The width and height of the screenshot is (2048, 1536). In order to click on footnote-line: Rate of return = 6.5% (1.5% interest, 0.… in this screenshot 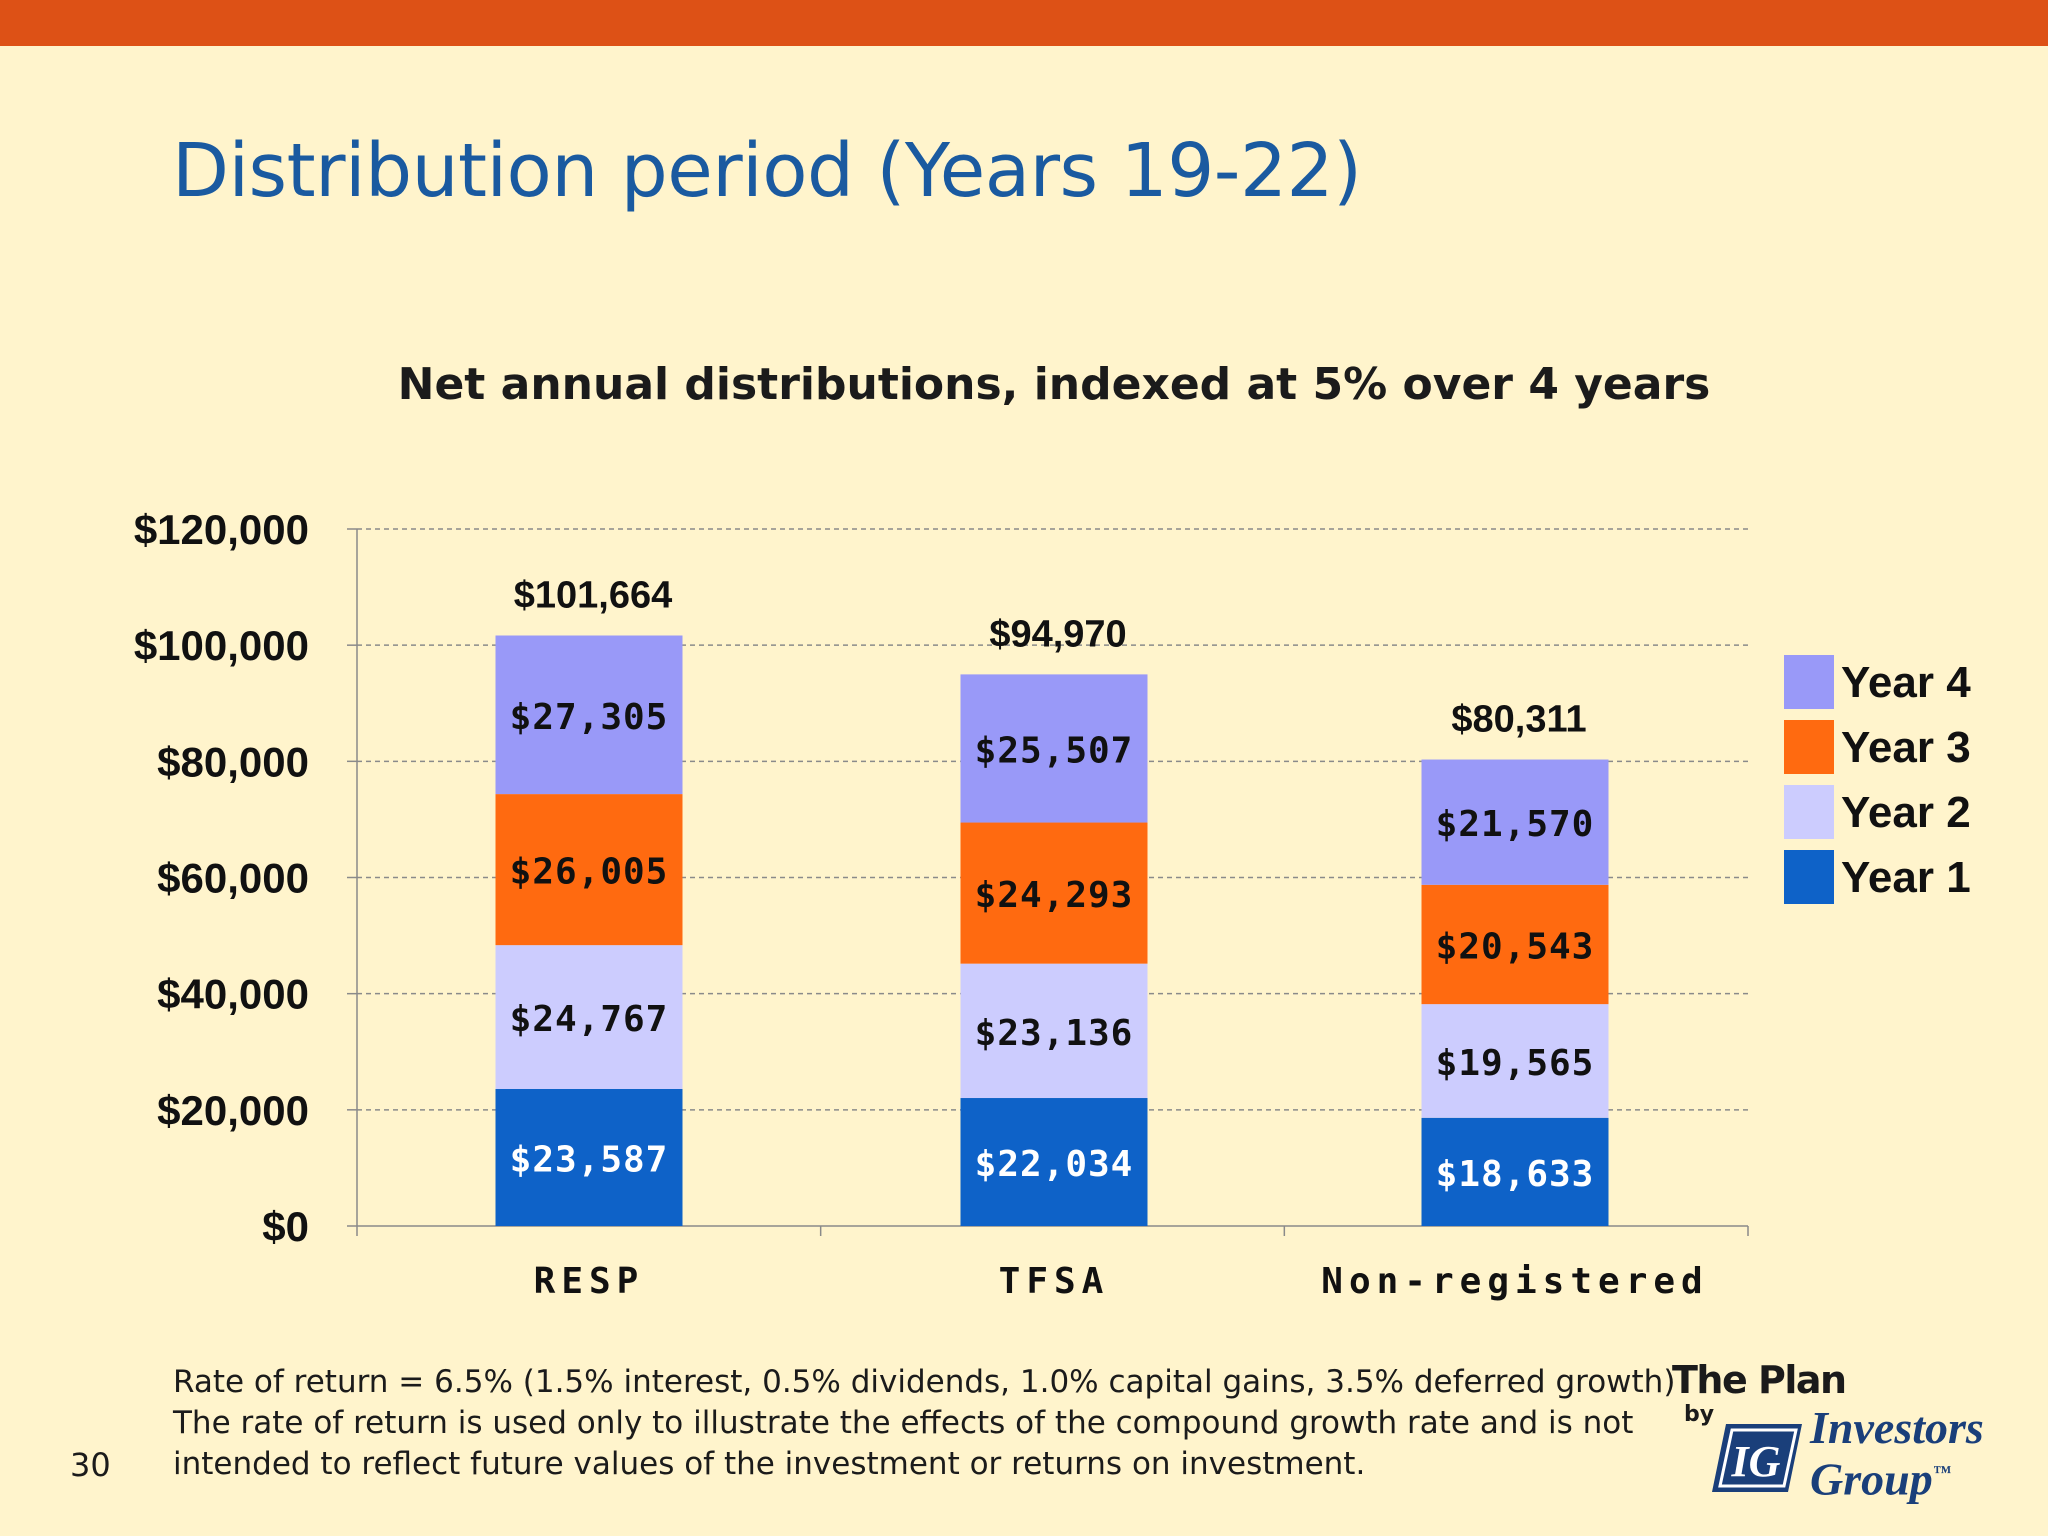, I will do `click(924, 1382)`.